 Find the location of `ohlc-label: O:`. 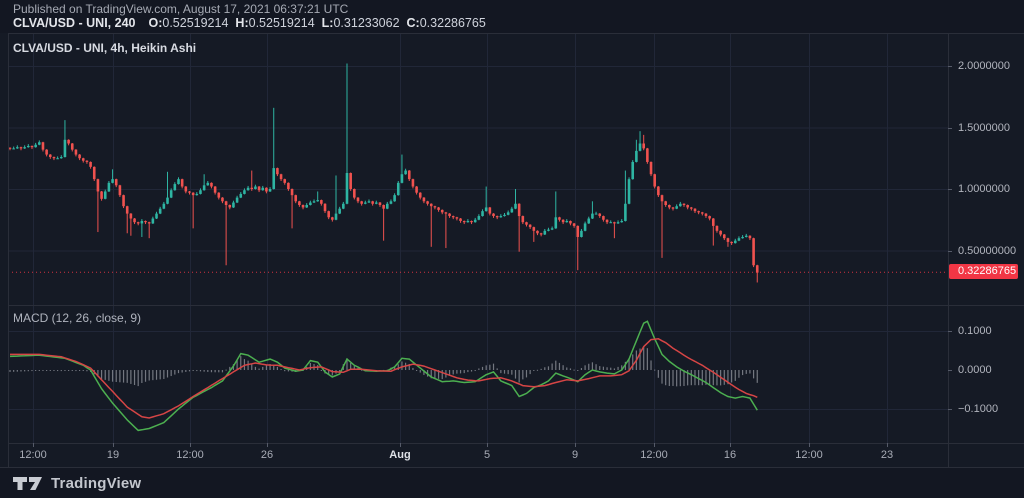

ohlc-label: O: is located at coordinates (155, 23).